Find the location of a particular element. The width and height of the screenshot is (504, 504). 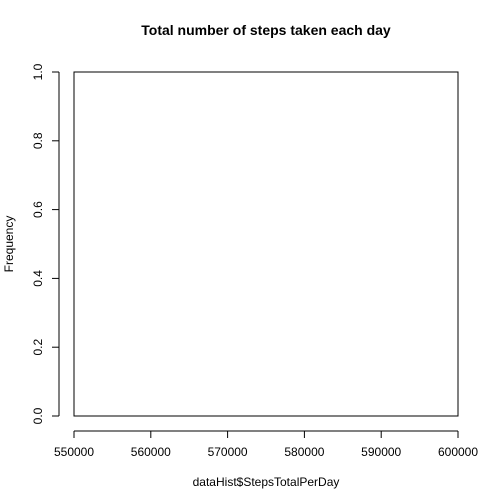

x-tick-label: 560000 is located at coordinates (151, 452).